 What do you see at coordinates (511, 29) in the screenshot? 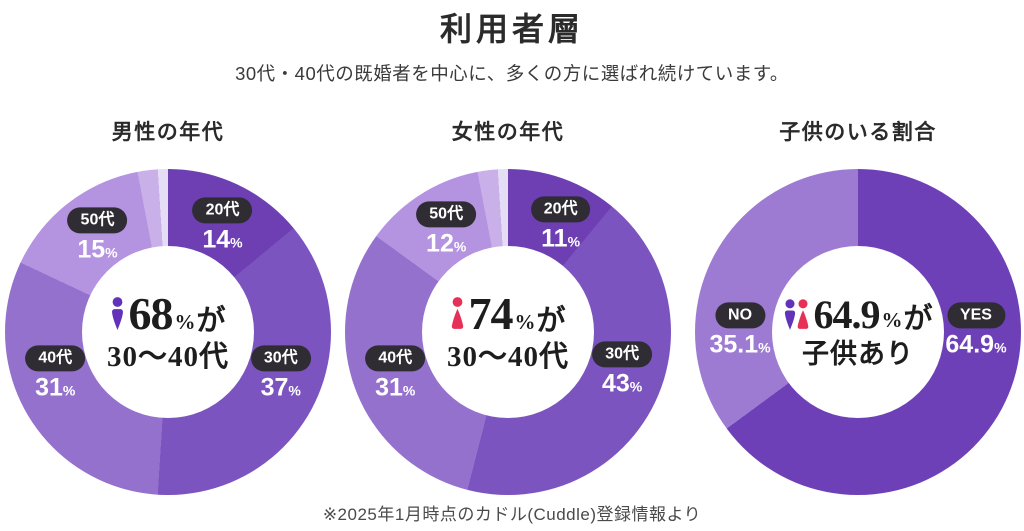
I see `page-title: 利用者層` at bounding box center [511, 29].